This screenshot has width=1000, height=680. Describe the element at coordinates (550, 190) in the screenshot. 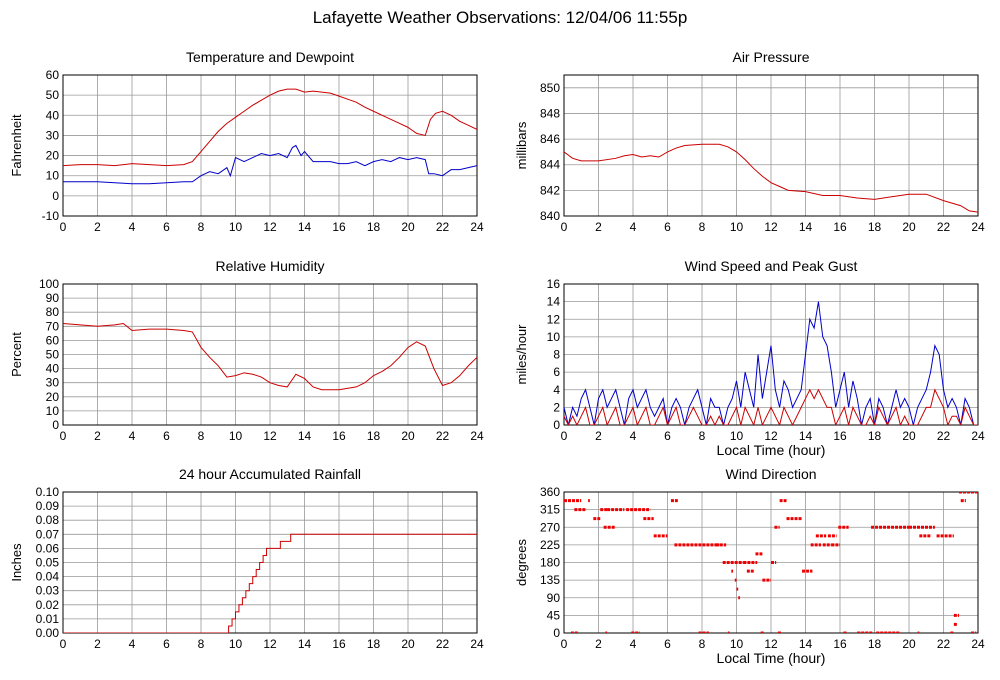

I see `y-tick-label: 842` at that location.